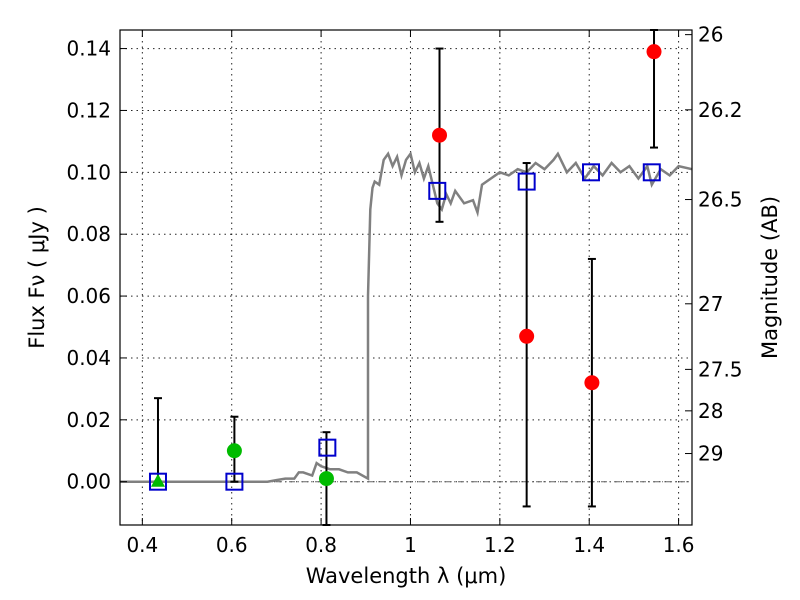  What do you see at coordinates (88, 110) in the screenshot?
I see `y-tick-label-6: 0.12` at bounding box center [88, 110].